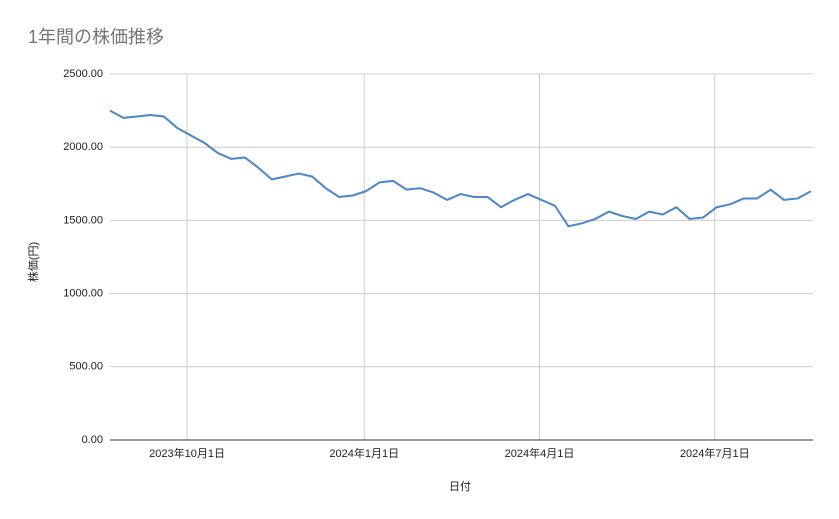 The width and height of the screenshot is (839, 519). I want to click on y-tick-label: 0.00, so click(92, 440).